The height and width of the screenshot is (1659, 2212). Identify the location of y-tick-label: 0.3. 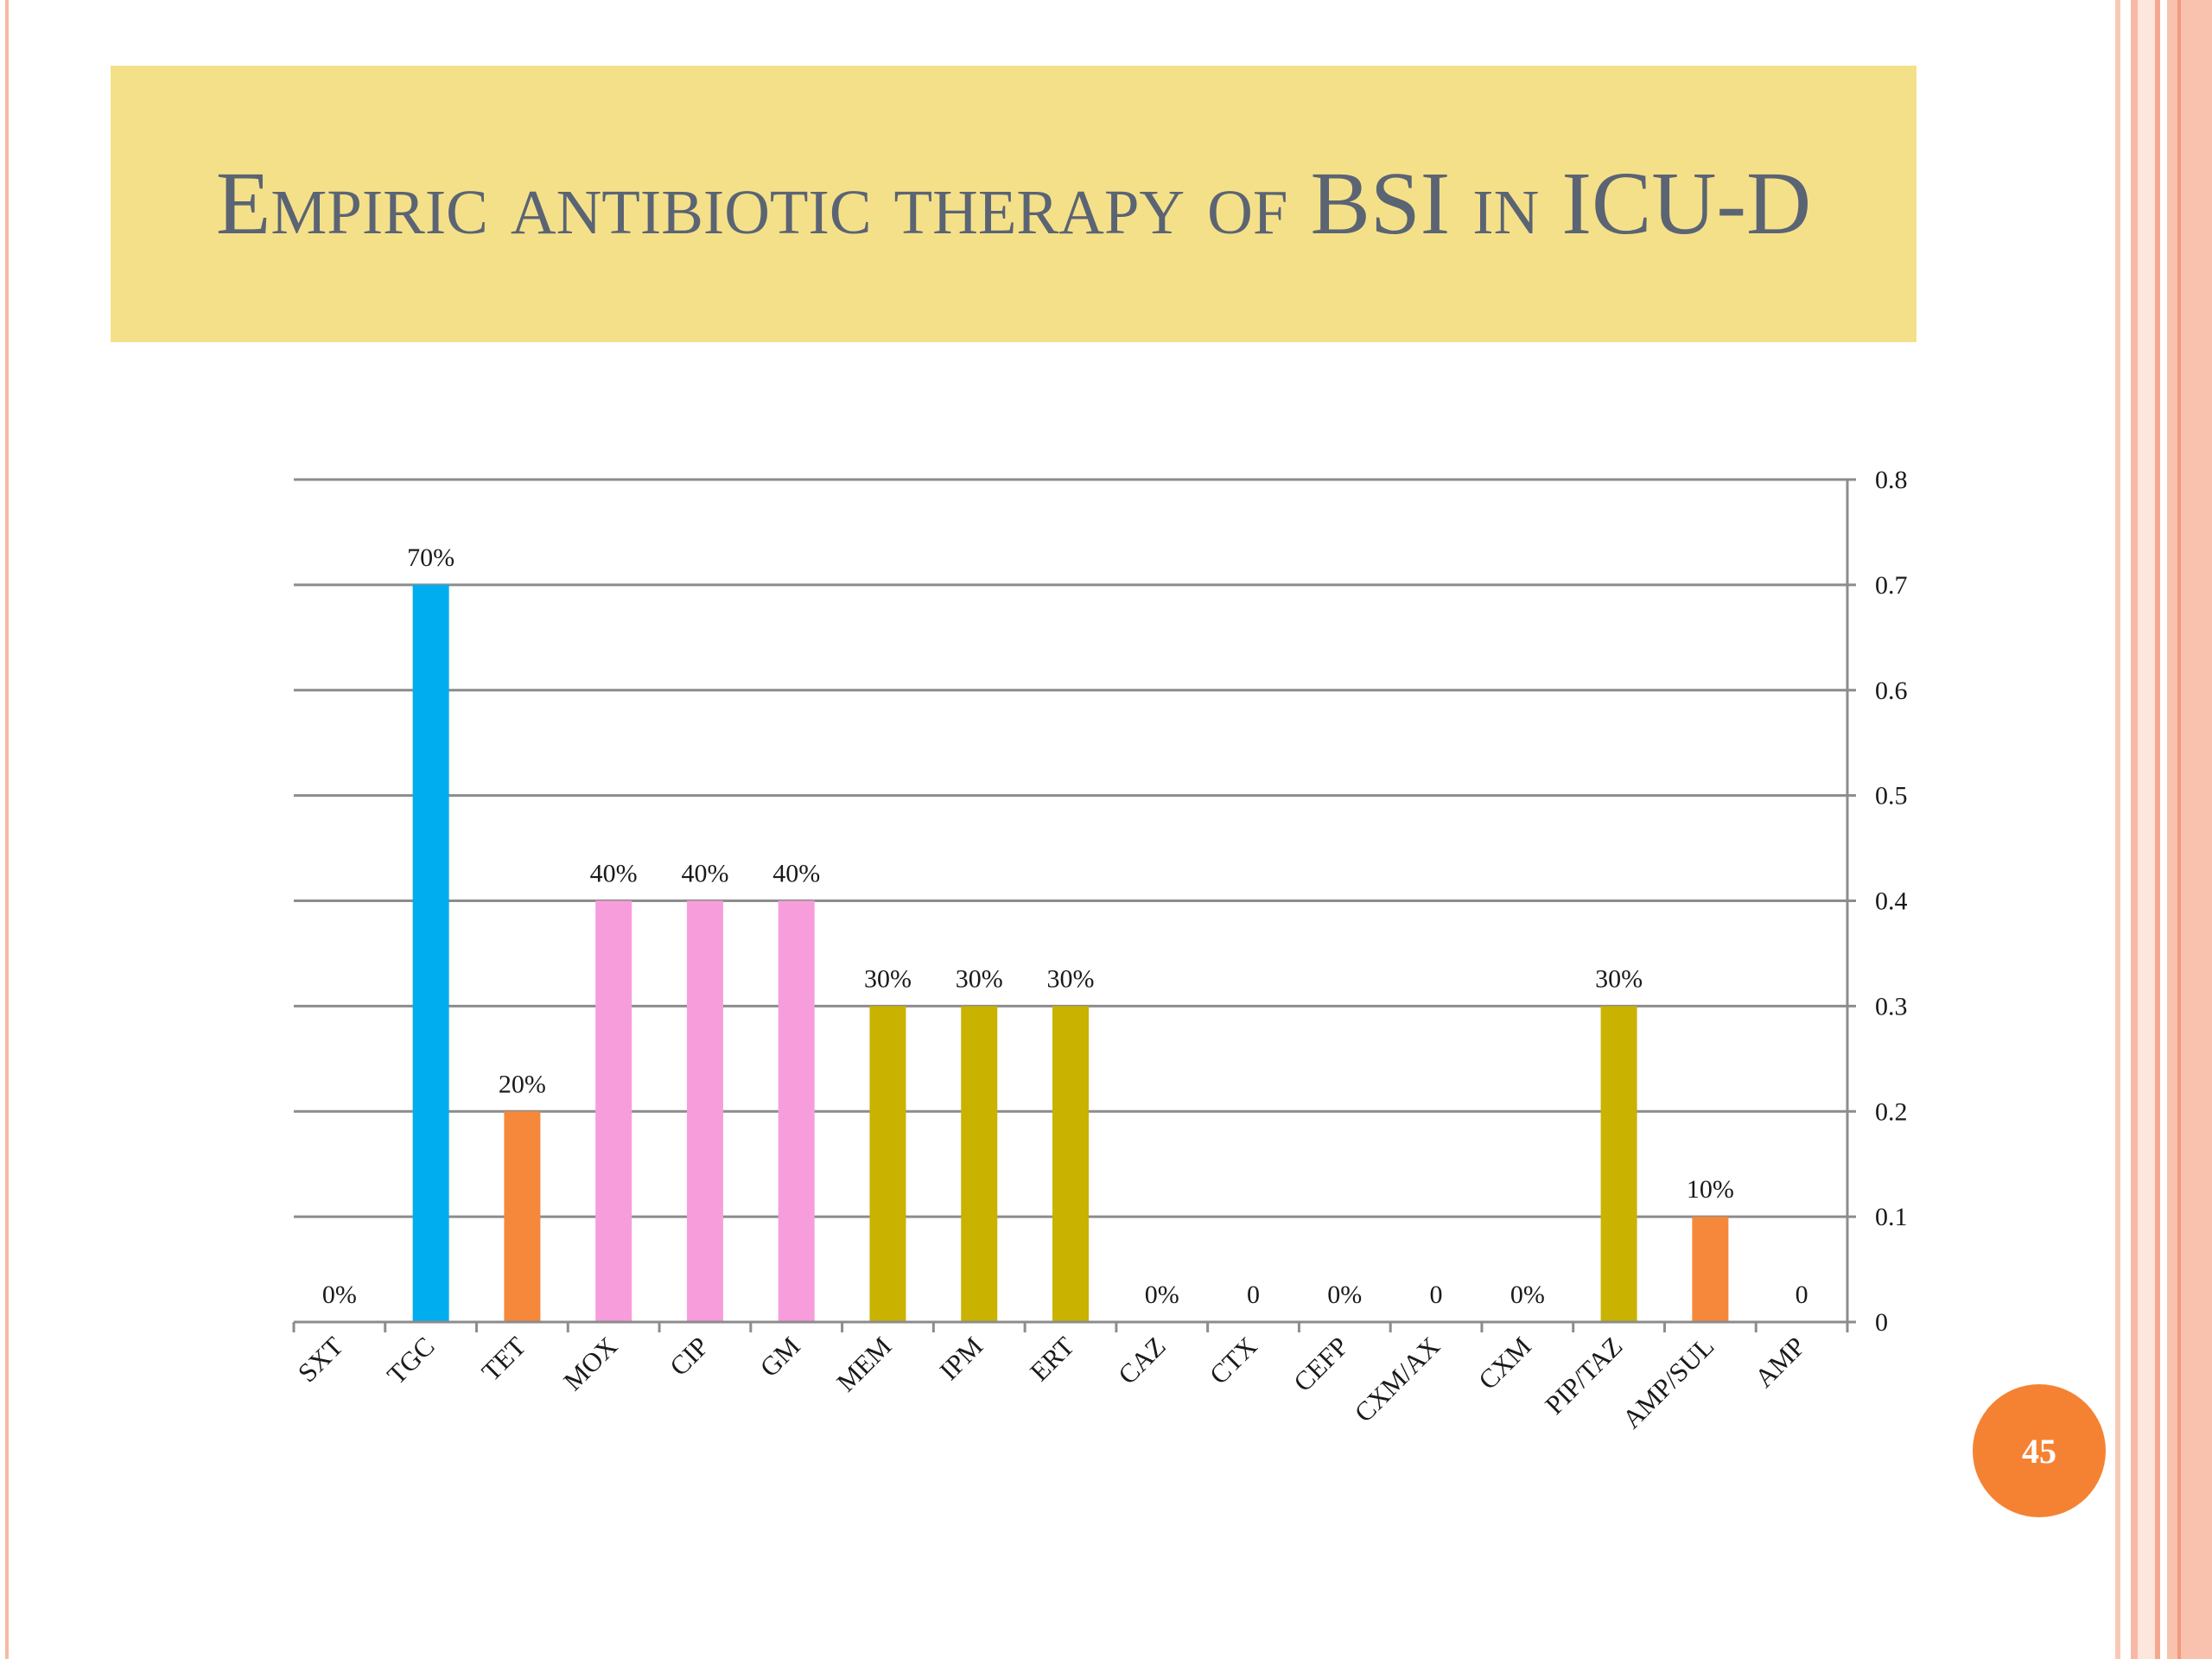
(1891, 1006).